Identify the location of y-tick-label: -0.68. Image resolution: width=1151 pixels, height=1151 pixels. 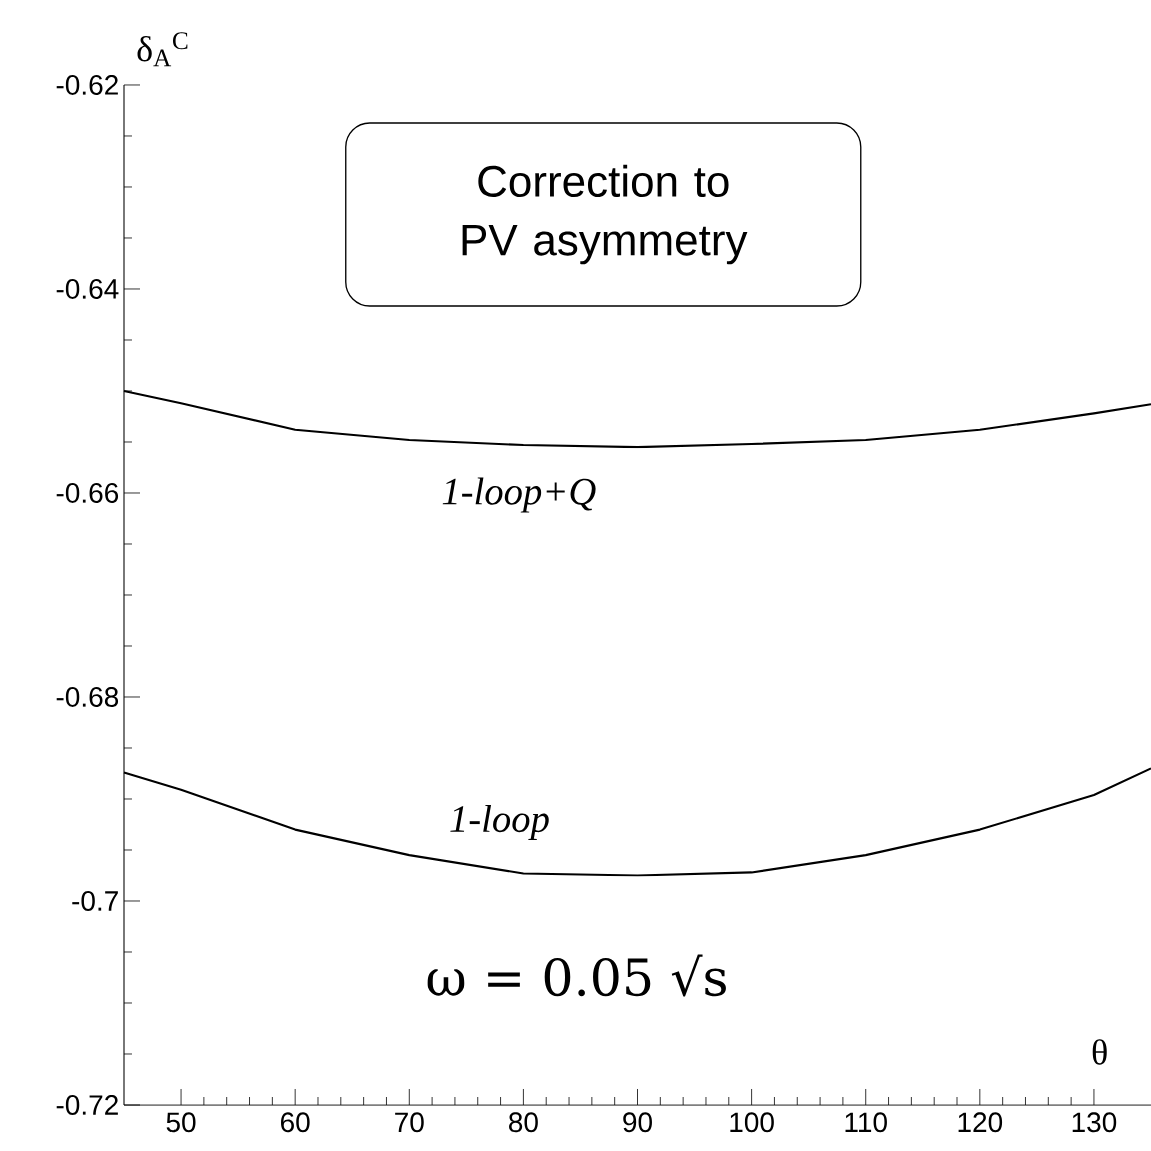
(87, 697).